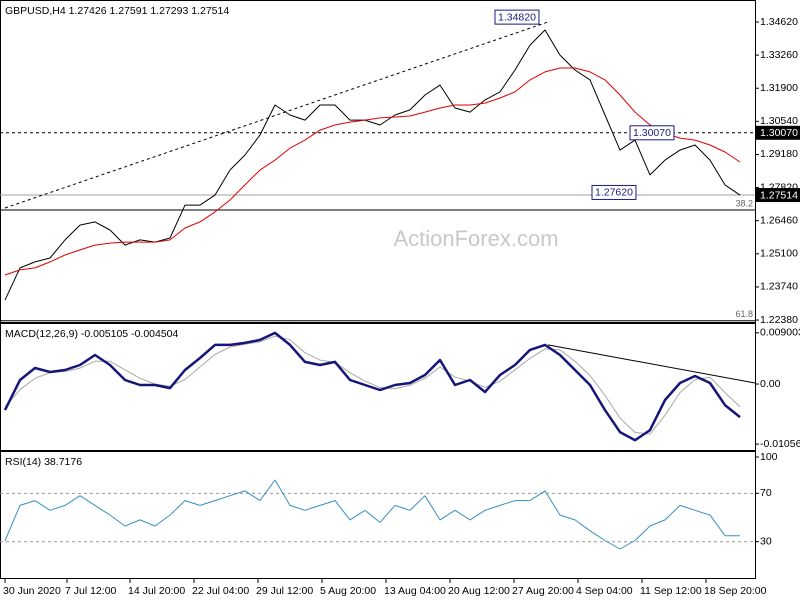 Image resolution: width=800 pixels, height=600 pixels. I want to click on x-tick-label: 18 Sep 20:00, so click(735, 591).